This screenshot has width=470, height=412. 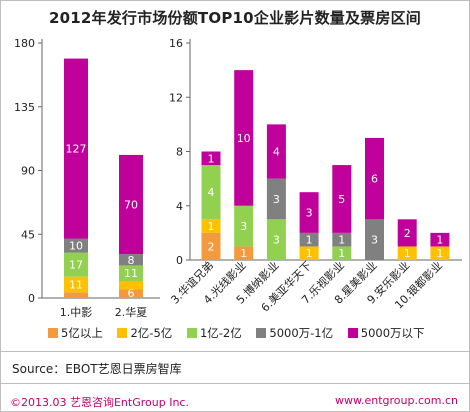 I want to click on x-tick-label: 1.中影, so click(x=76, y=312).